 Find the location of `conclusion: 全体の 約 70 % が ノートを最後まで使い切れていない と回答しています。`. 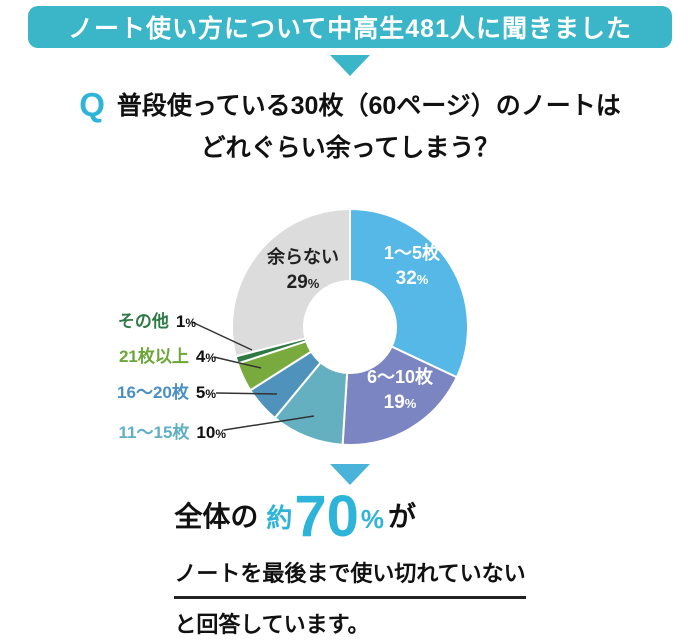

conclusion: 全体の 約 70 % が ノートを最後まで使い切れていない と回答しています。 is located at coordinates (350, 561).